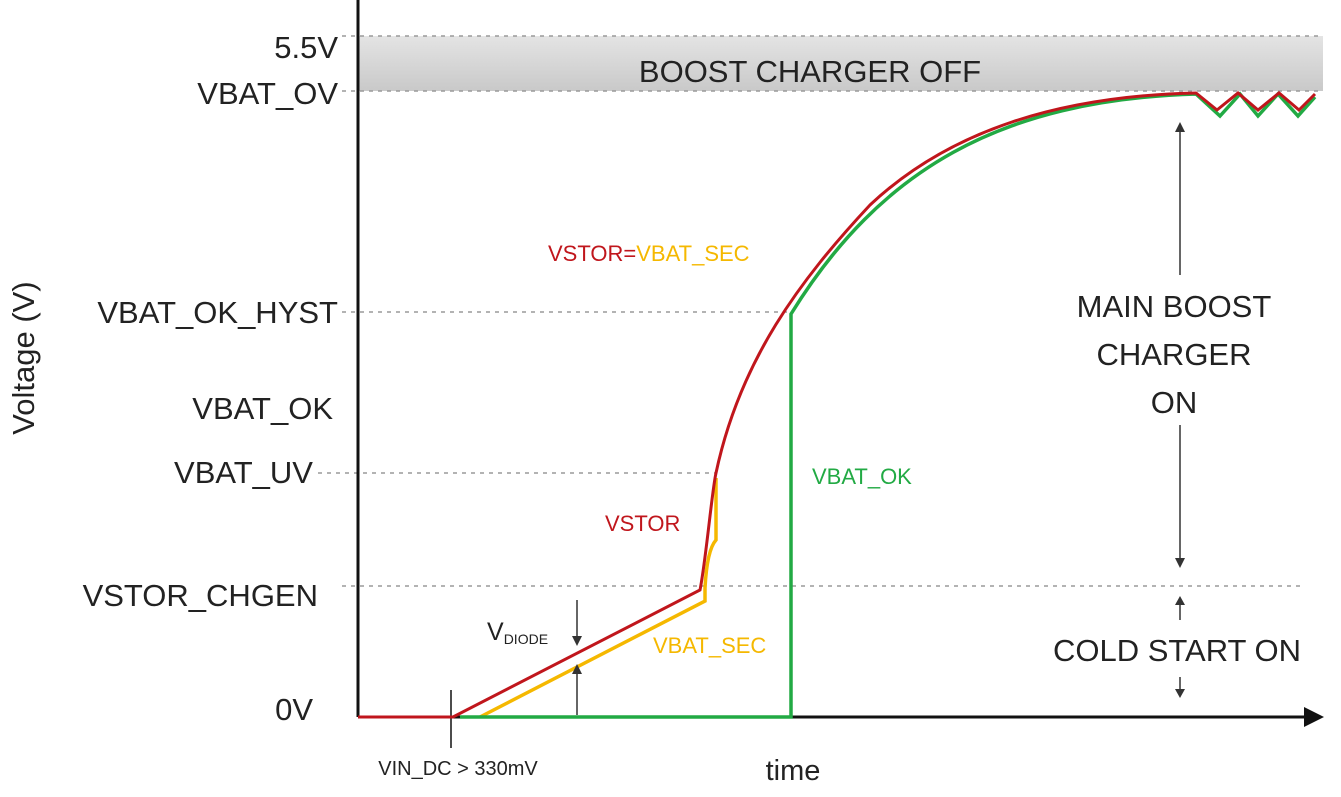 Image resolution: width=1341 pixels, height=797 pixels. I want to click on vdiode-arrowhead-up, so click(577, 669).